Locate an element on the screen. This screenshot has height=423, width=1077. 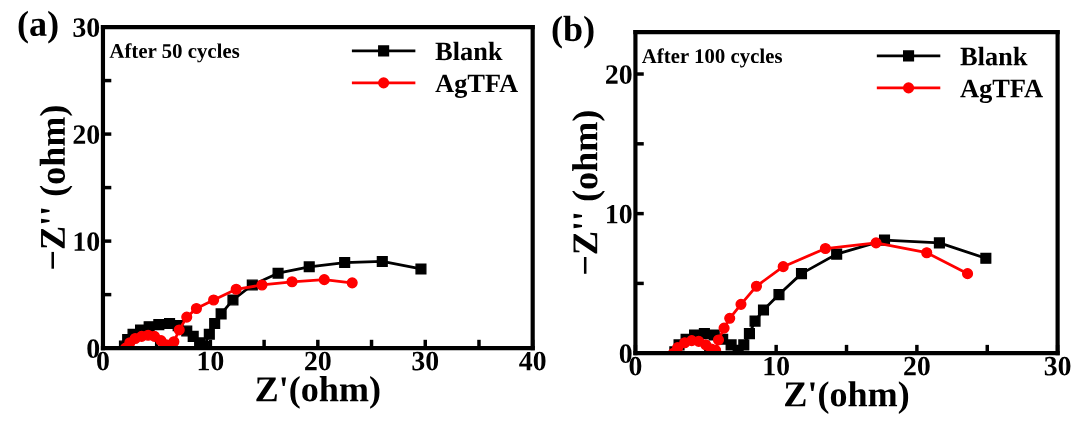
y-tick-label: 30 is located at coordinates (86, 27).